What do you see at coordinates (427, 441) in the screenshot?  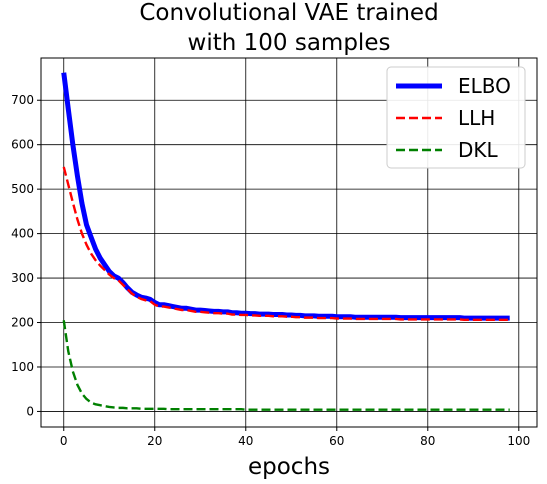 I see `x-tick-label: 80` at bounding box center [427, 441].